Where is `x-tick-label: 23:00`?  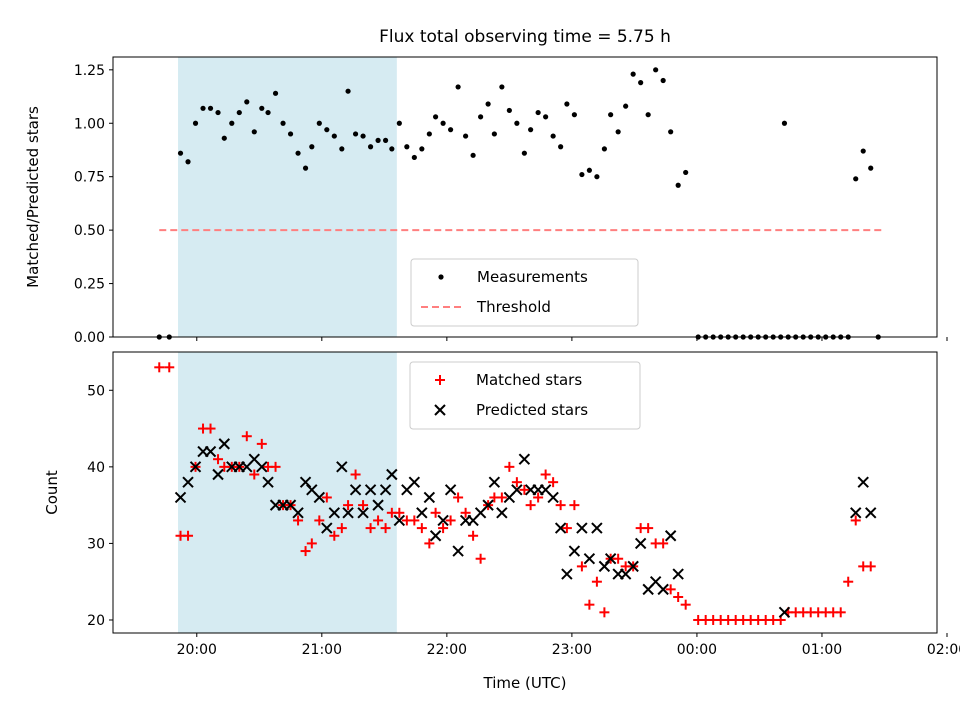 x-tick-label: 23:00 is located at coordinates (572, 650).